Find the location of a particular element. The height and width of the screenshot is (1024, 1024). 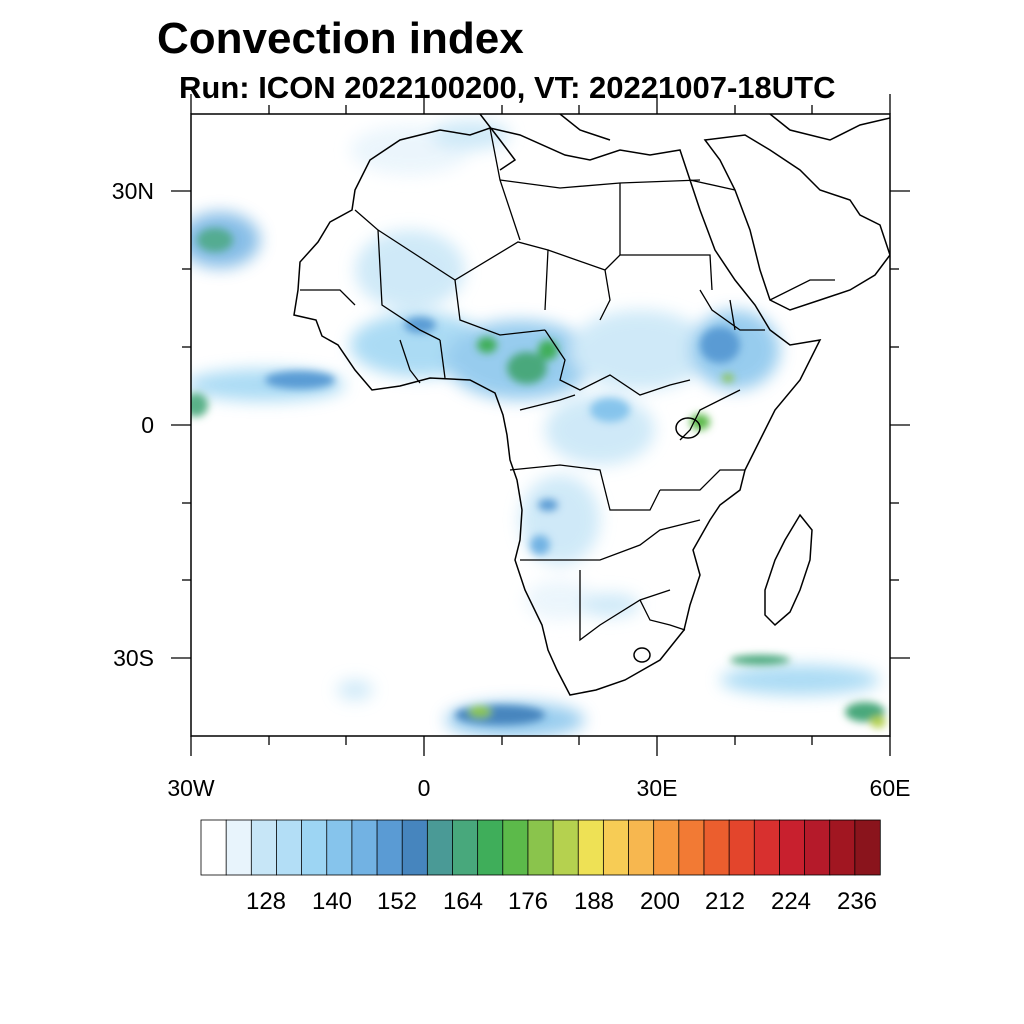

colorbar is located at coordinates (540, 847).